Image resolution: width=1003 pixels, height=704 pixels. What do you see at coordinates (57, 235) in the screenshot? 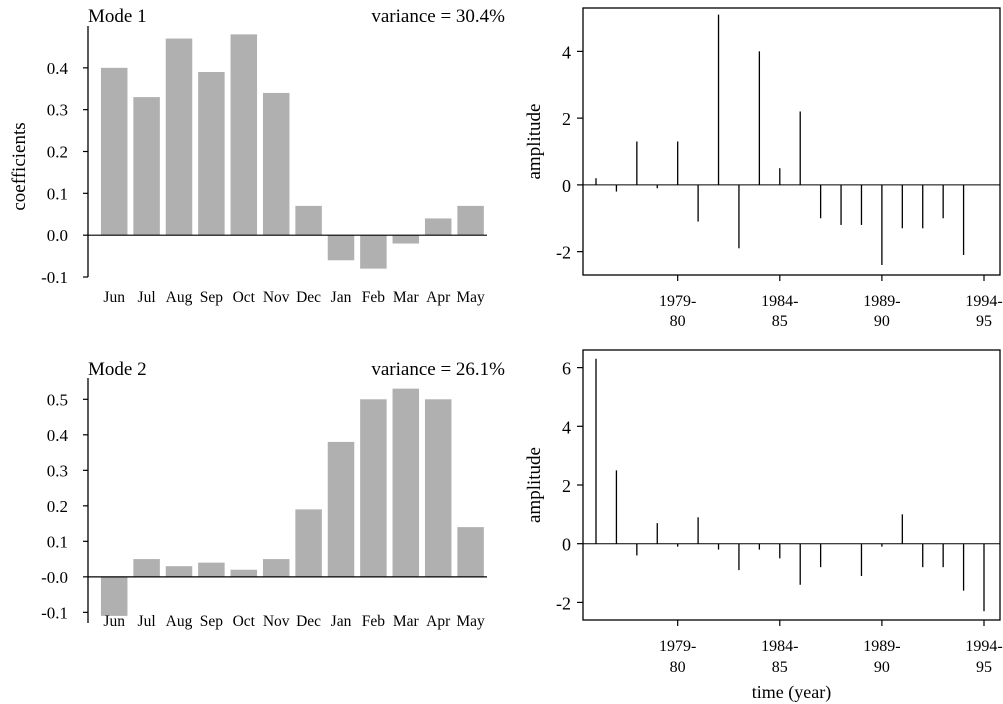
I see `y-tick-label: 0.0` at bounding box center [57, 235].